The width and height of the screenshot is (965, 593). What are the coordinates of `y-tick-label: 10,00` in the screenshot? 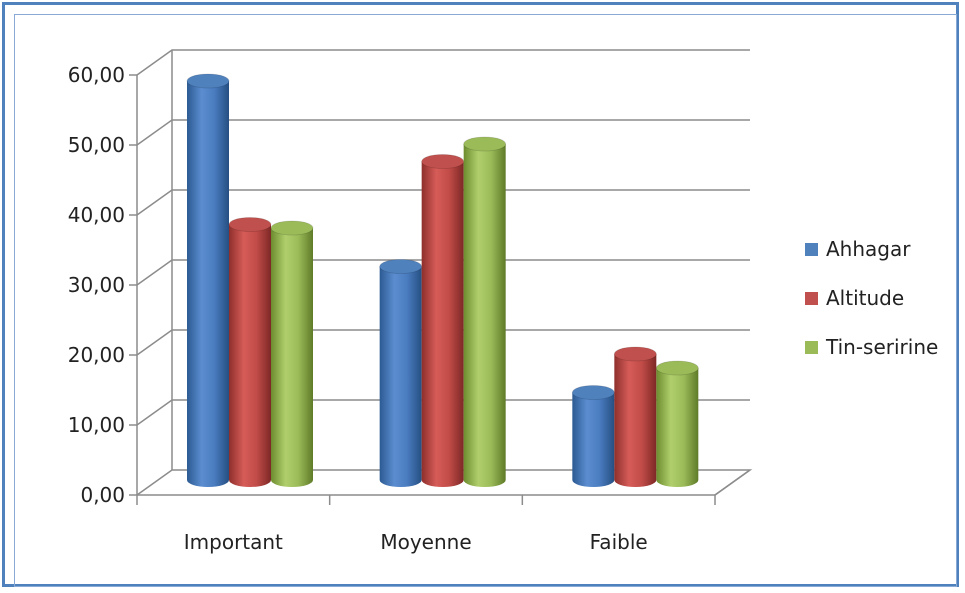 It's located at (96, 425).